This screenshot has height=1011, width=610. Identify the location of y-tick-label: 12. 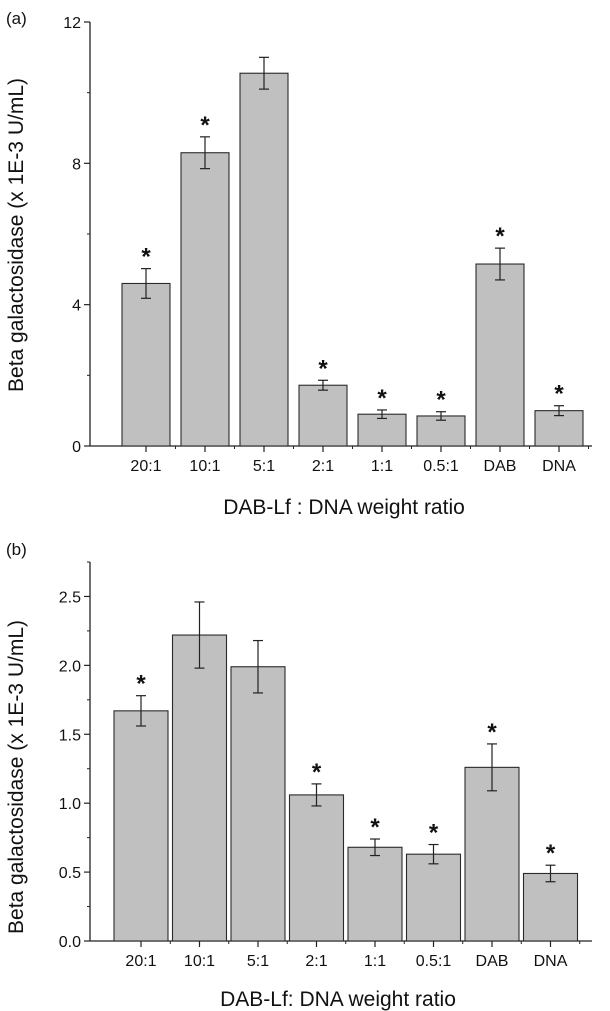
(72, 23).